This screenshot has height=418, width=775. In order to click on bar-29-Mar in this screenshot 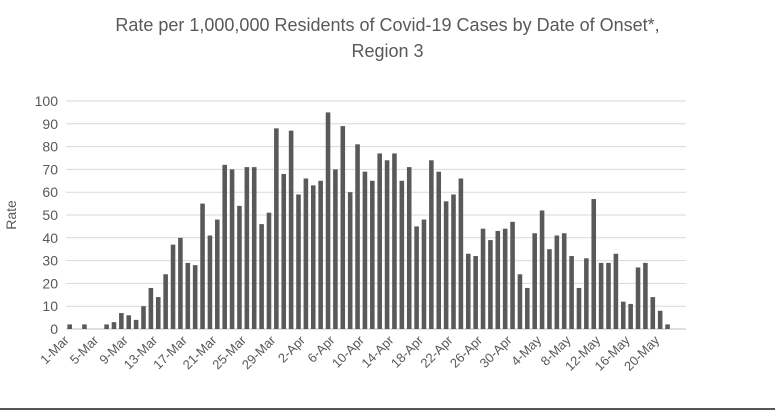, I will do `click(276, 228)`.